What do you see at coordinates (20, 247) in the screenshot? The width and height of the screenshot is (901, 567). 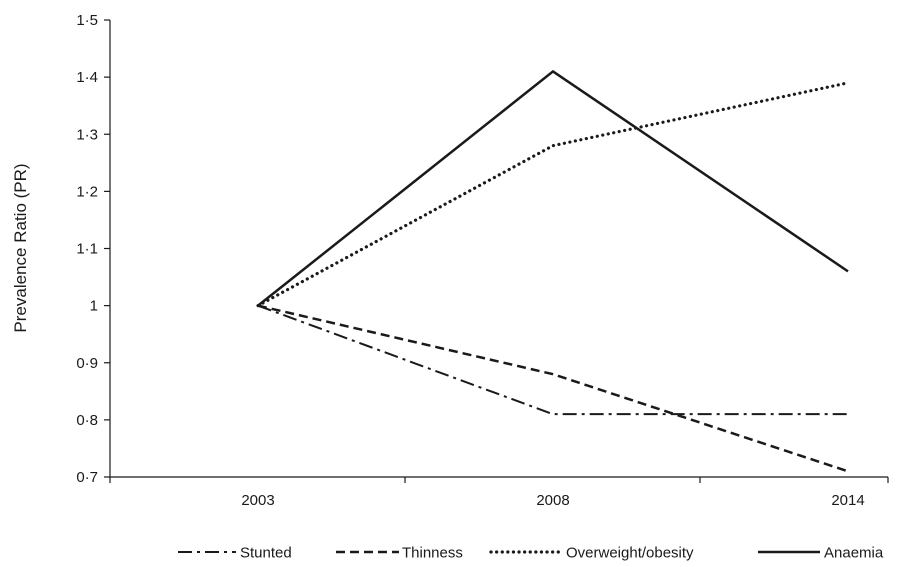 I see `y-axis-label: Prevalence Ratio (PR)` at bounding box center [20, 247].